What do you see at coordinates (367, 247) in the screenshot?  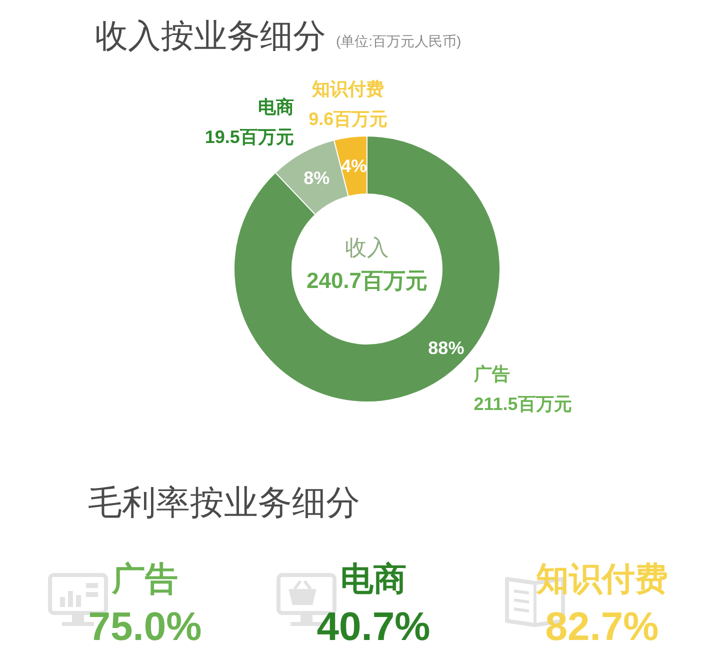 I see `text: 收入` at bounding box center [367, 247].